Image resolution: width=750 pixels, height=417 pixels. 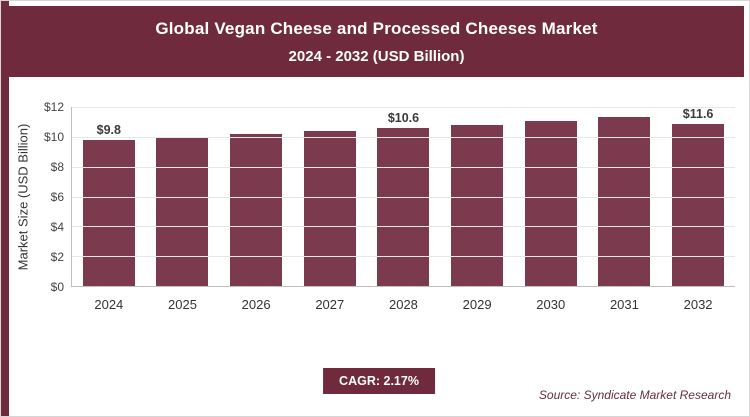 What do you see at coordinates (698, 114) in the screenshot?
I see `bar-value-label: $11.6` at bounding box center [698, 114].